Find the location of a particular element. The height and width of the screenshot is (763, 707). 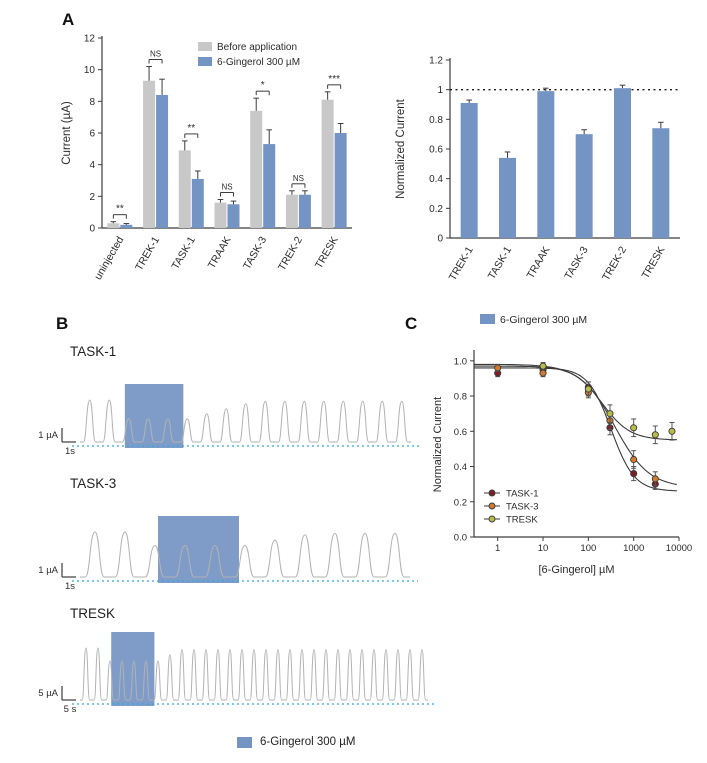

significance-label: * is located at coordinates (263, 85).